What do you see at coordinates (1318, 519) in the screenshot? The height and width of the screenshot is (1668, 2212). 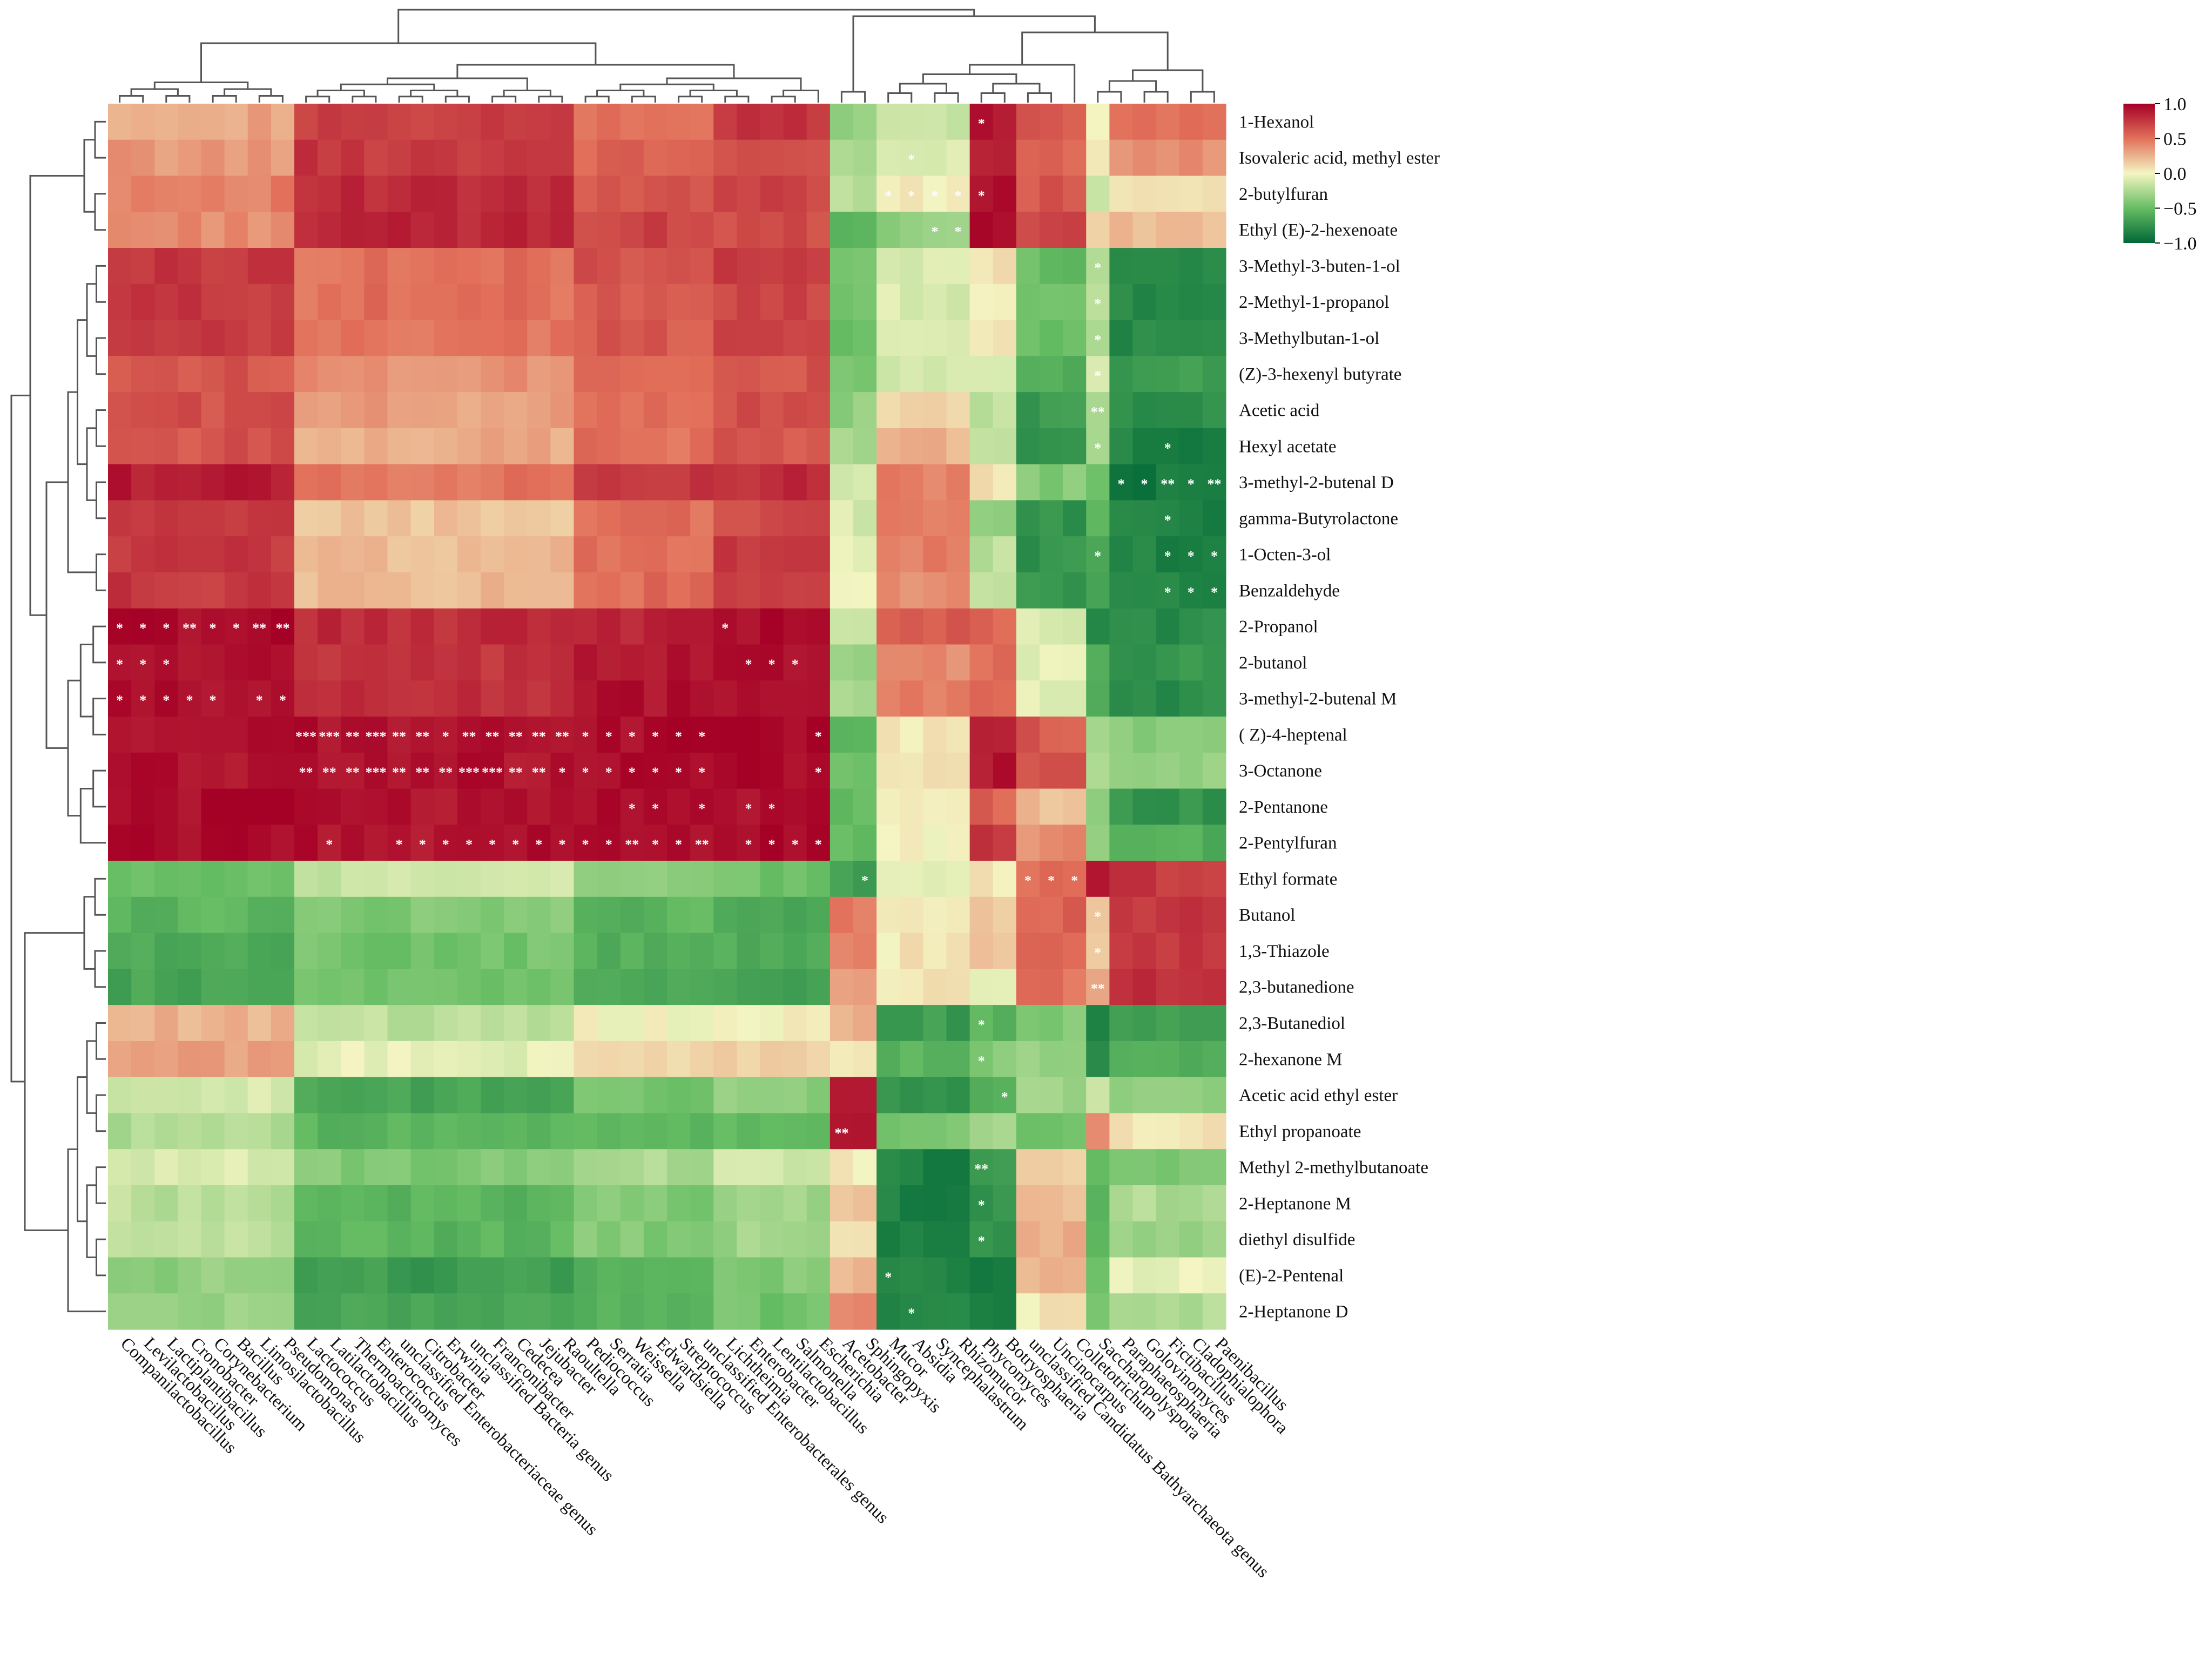 I see `row-label: gamma-Butyrolactone` at bounding box center [1318, 519].